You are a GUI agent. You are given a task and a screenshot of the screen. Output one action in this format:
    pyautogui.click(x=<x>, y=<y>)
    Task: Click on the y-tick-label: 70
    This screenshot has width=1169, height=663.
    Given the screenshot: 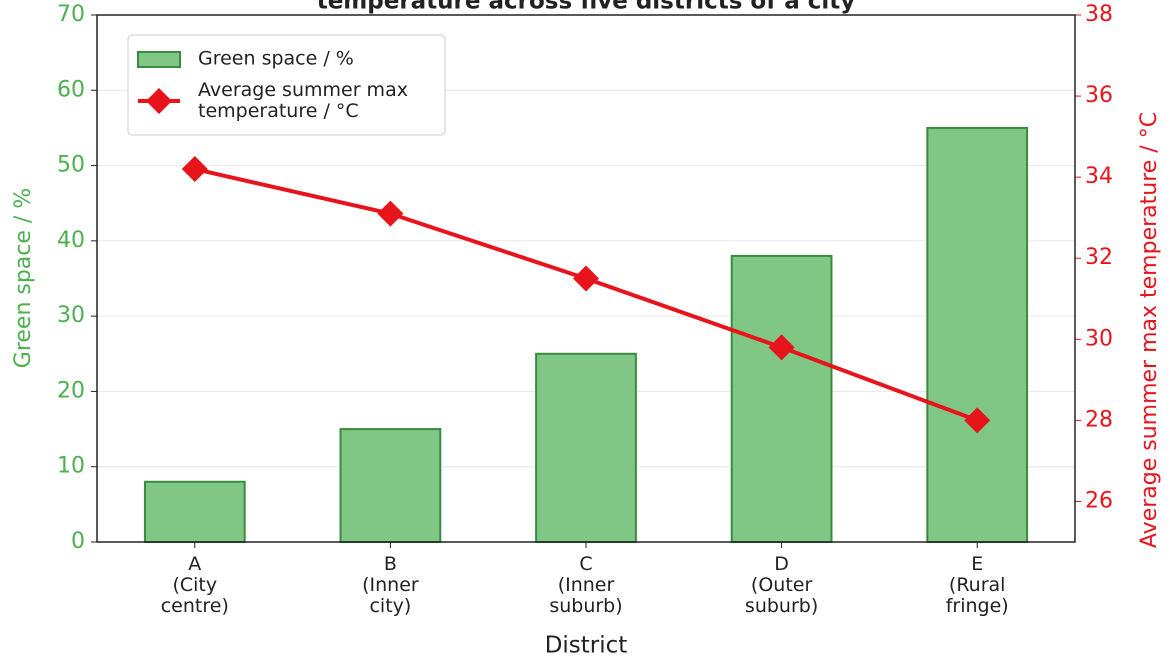 What is the action you would take?
    pyautogui.click(x=71, y=14)
    